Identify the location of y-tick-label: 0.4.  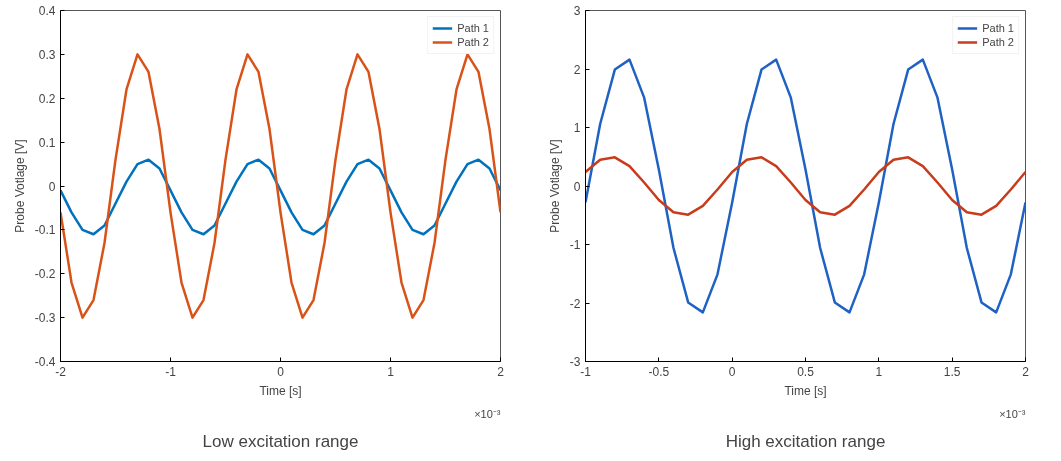
(47, 11).